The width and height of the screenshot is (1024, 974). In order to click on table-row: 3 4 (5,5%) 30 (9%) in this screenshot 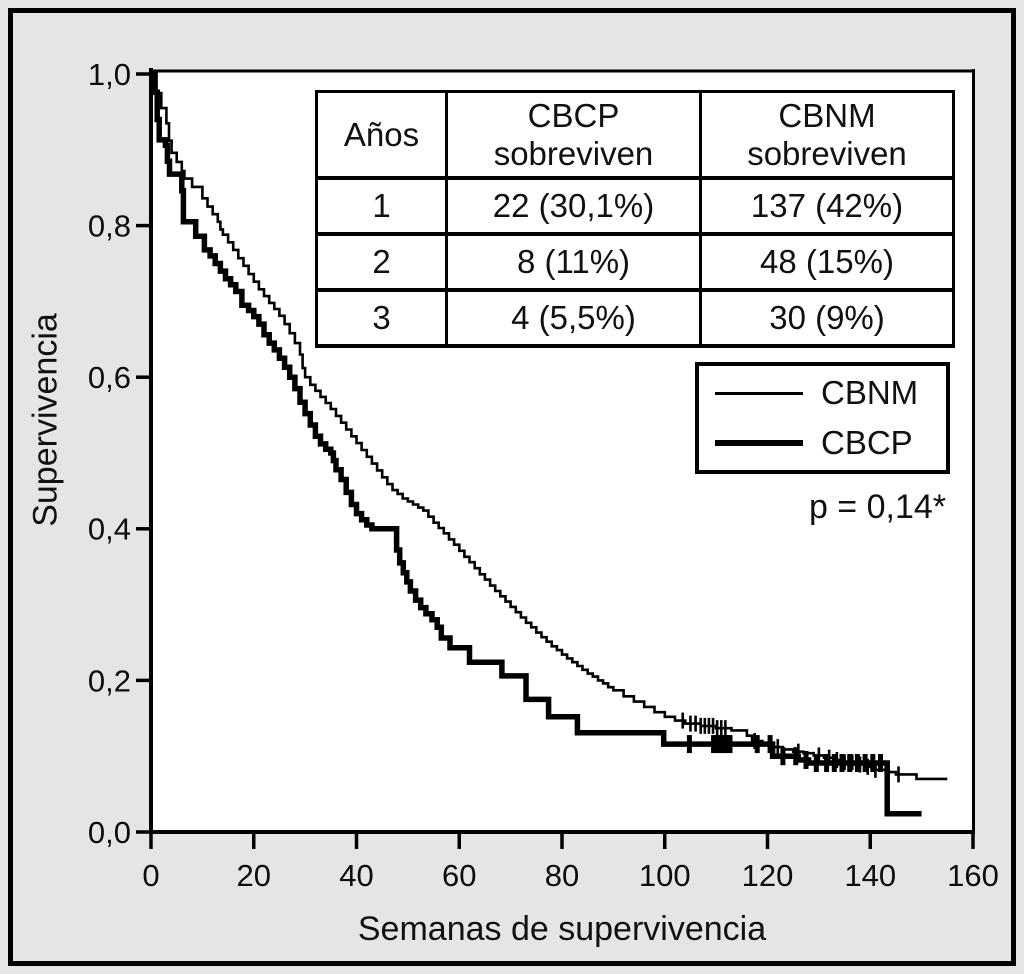, I will do `click(635, 318)`.